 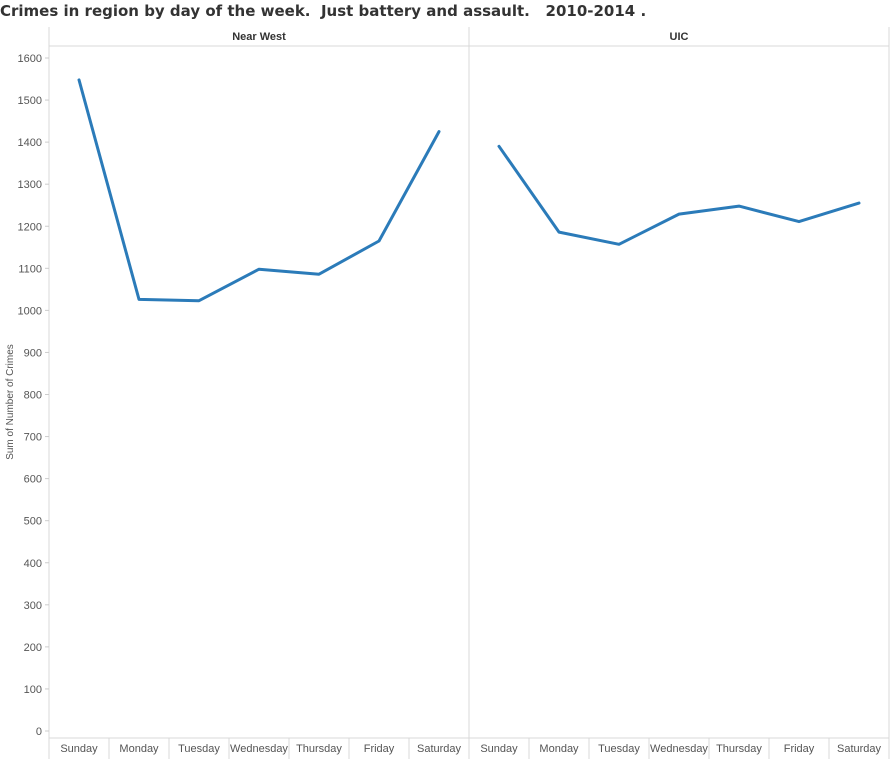 I want to click on y-tick-label: 1200, so click(x=30, y=227).